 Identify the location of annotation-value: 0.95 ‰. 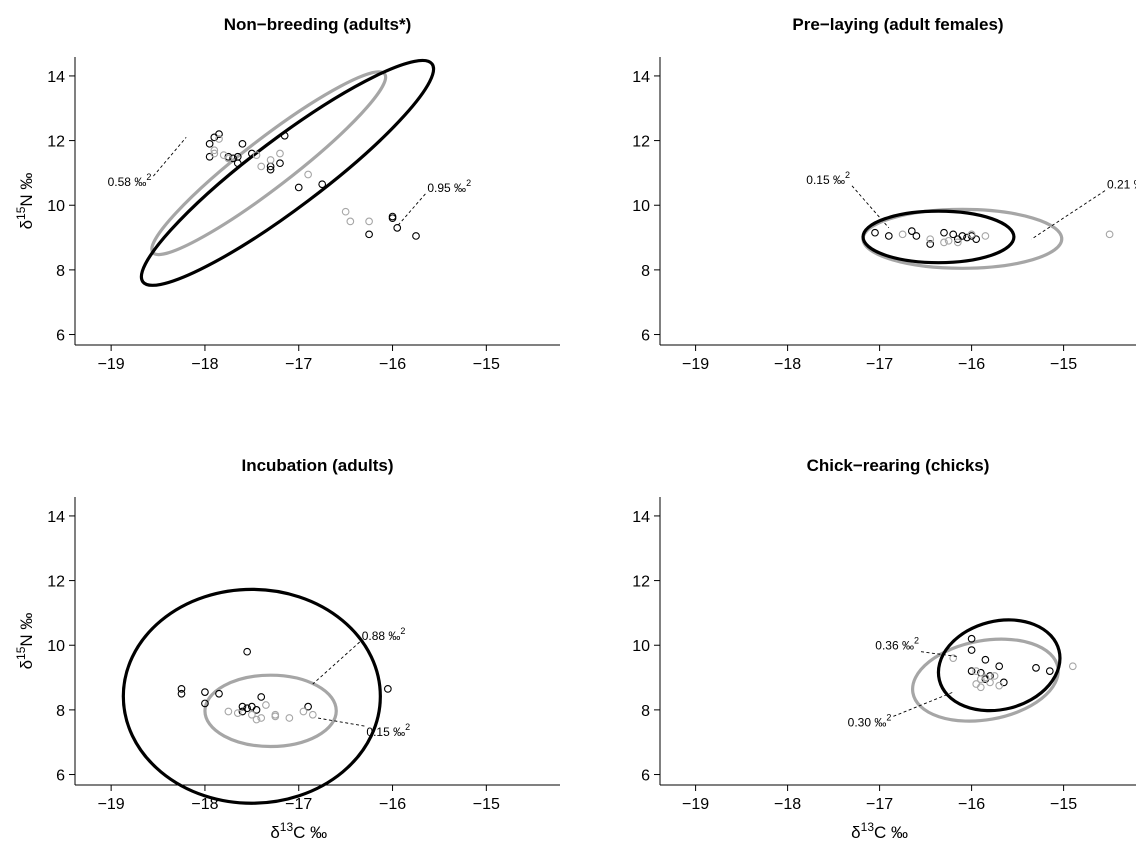
(446, 188).